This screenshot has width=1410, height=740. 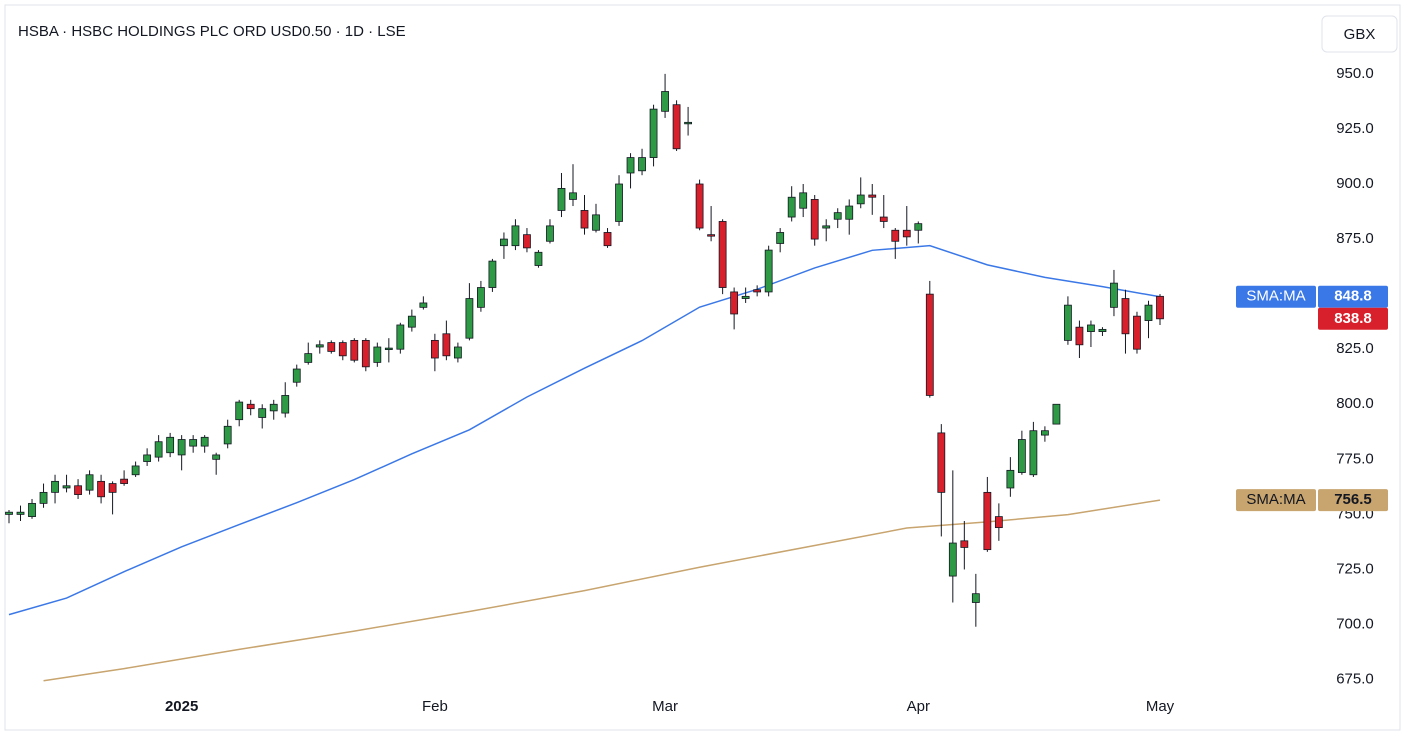 I want to click on y-tick-label: 675.0, so click(x=1355, y=679).